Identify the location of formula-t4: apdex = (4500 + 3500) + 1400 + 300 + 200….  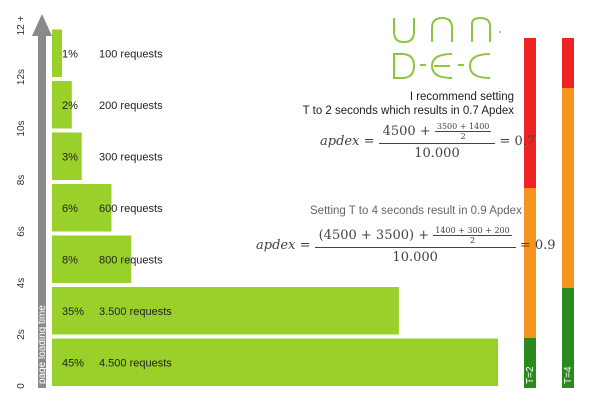
(406, 245).